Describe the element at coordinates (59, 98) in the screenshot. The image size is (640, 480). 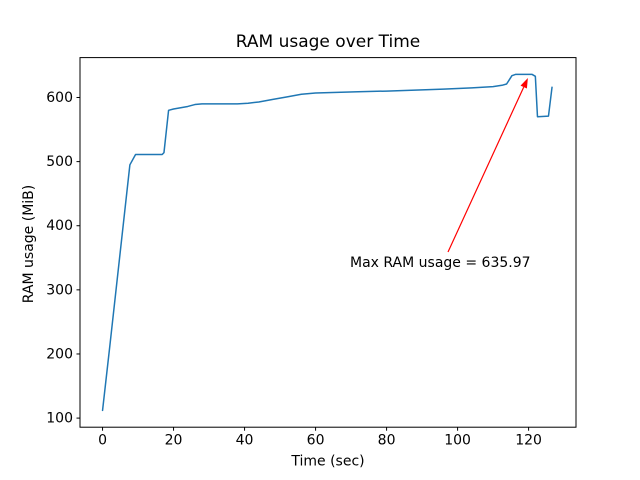
I see `y-tick-label: 600` at that location.